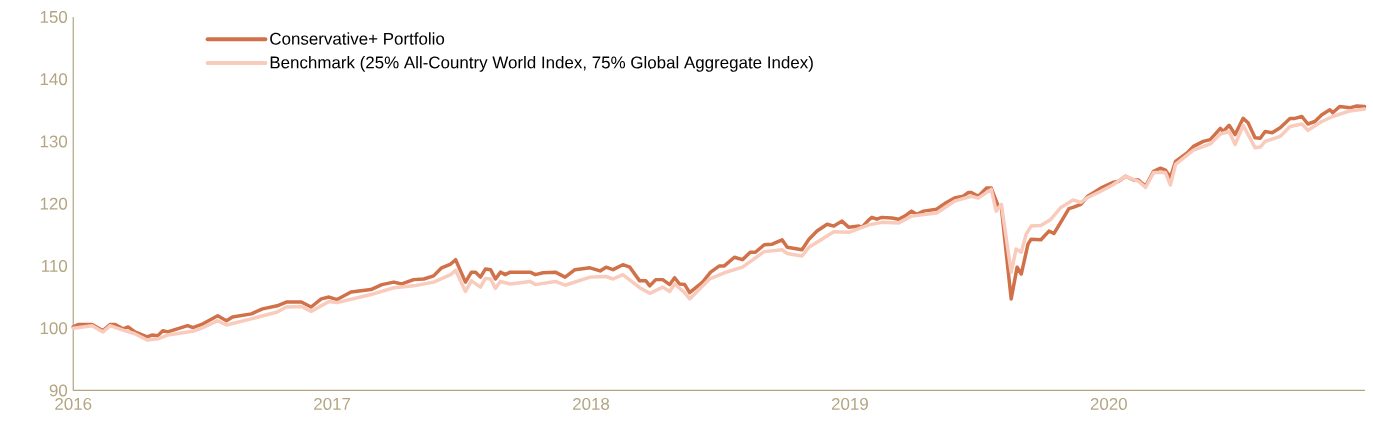 Image resolution: width=1373 pixels, height=433 pixels. Describe the element at coordinates (73, 403) in the screenshot. I see `x-tick-label: 2016` at that location.